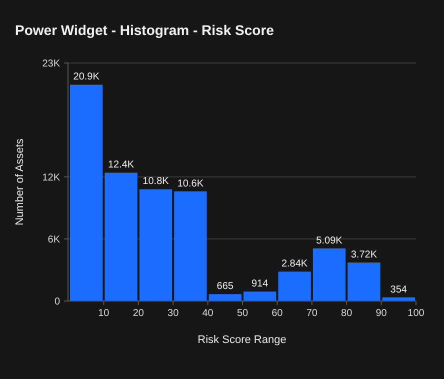 This screenshot has height=379, width=444. What do you see at coordinates (399, 290) in the screenshot?
I see `data-label: 354` at bounding box center [399, 290].